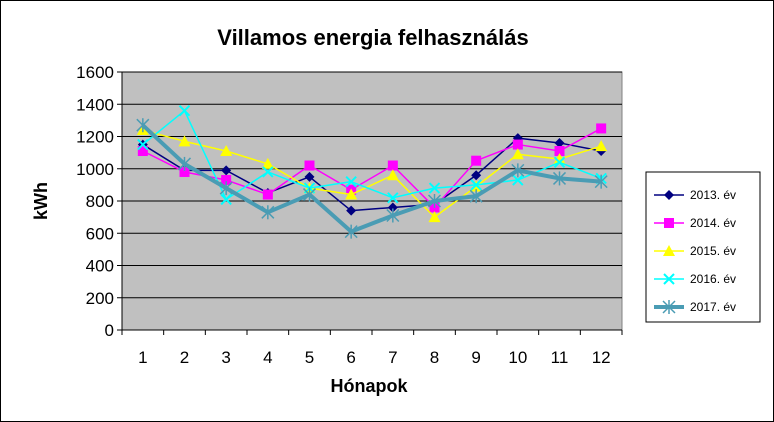 The image size is (774, 422). I want to click on legend-box, so click(703, 247).